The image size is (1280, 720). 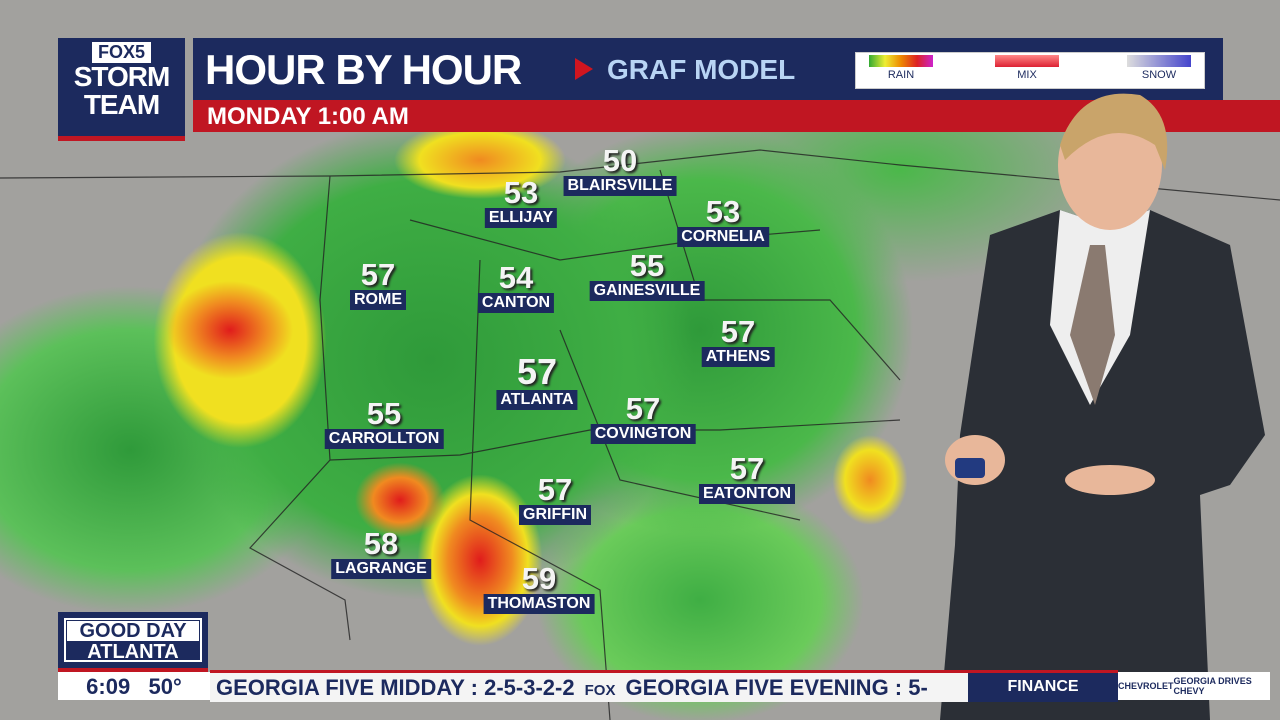 I want to click on city-label-canton: 54 CANTON, so click(x=516, y=286).